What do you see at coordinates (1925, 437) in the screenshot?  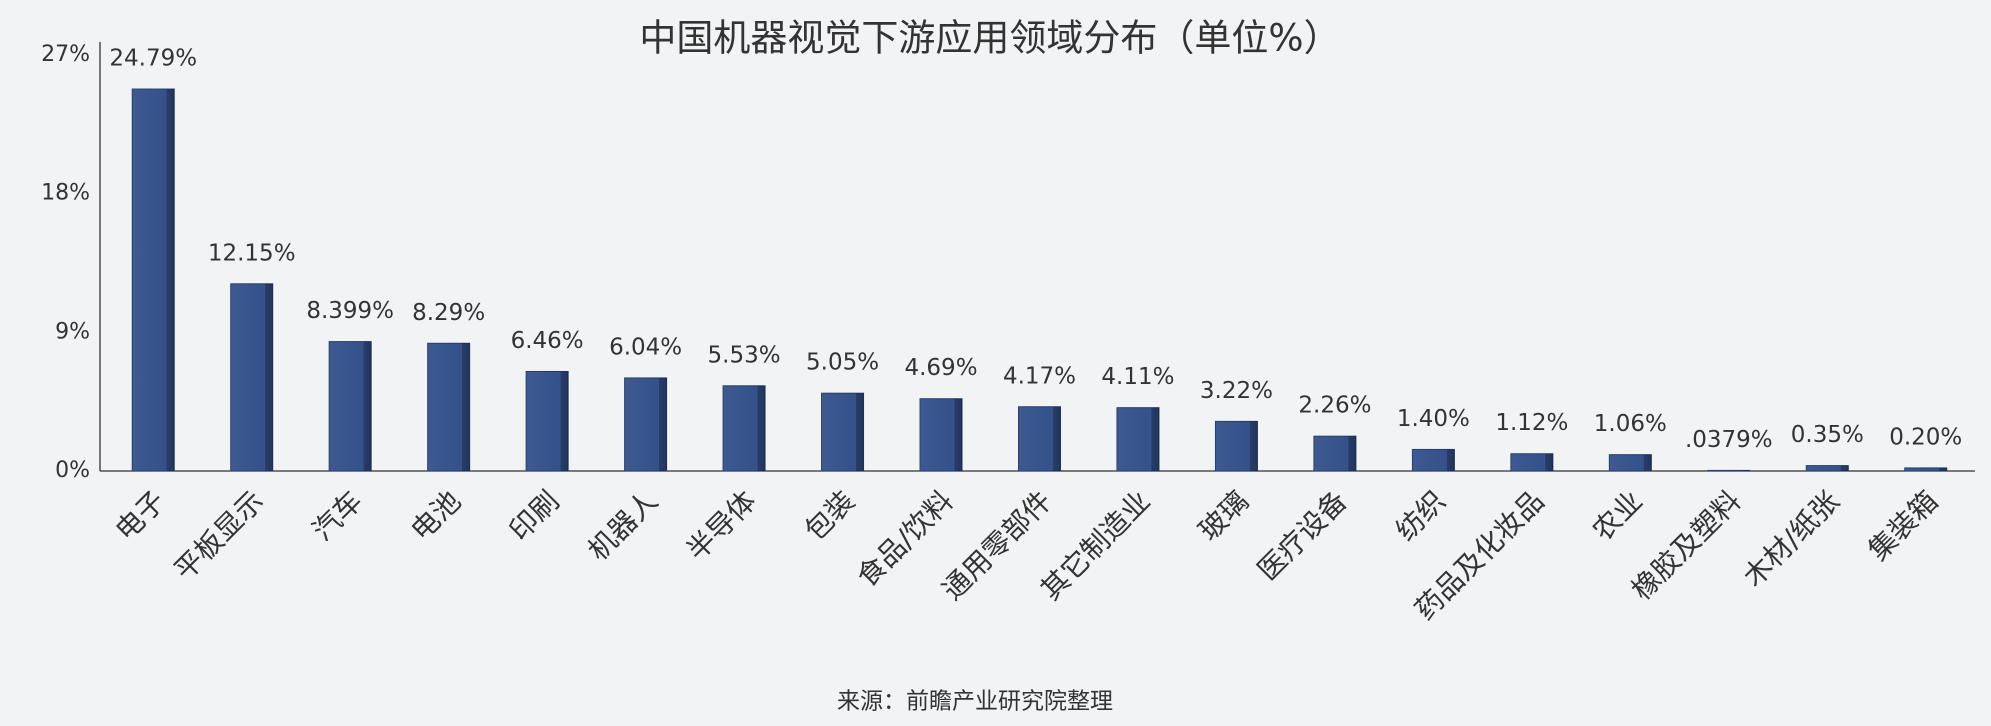 I see `value-label: 0.20%` at bounding box center [1925, 437].